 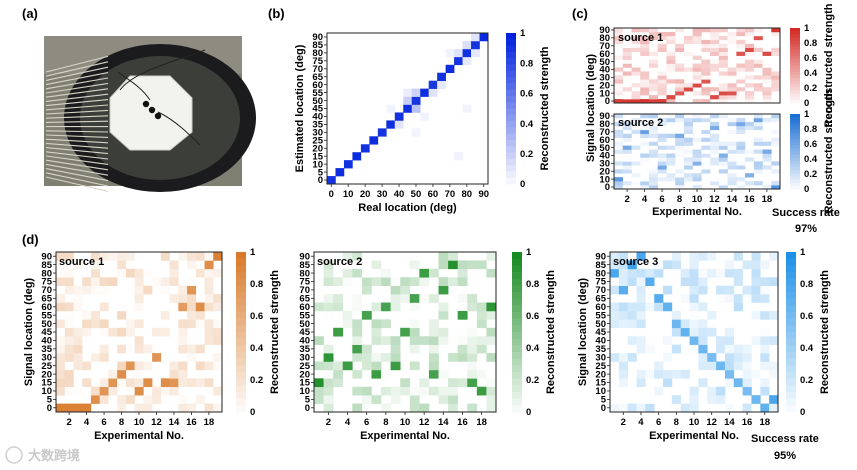 What do you see at coordinates (607, 187) in the screenshot?
I see `y-tick-label: 0` at bounding box center [607, 187].